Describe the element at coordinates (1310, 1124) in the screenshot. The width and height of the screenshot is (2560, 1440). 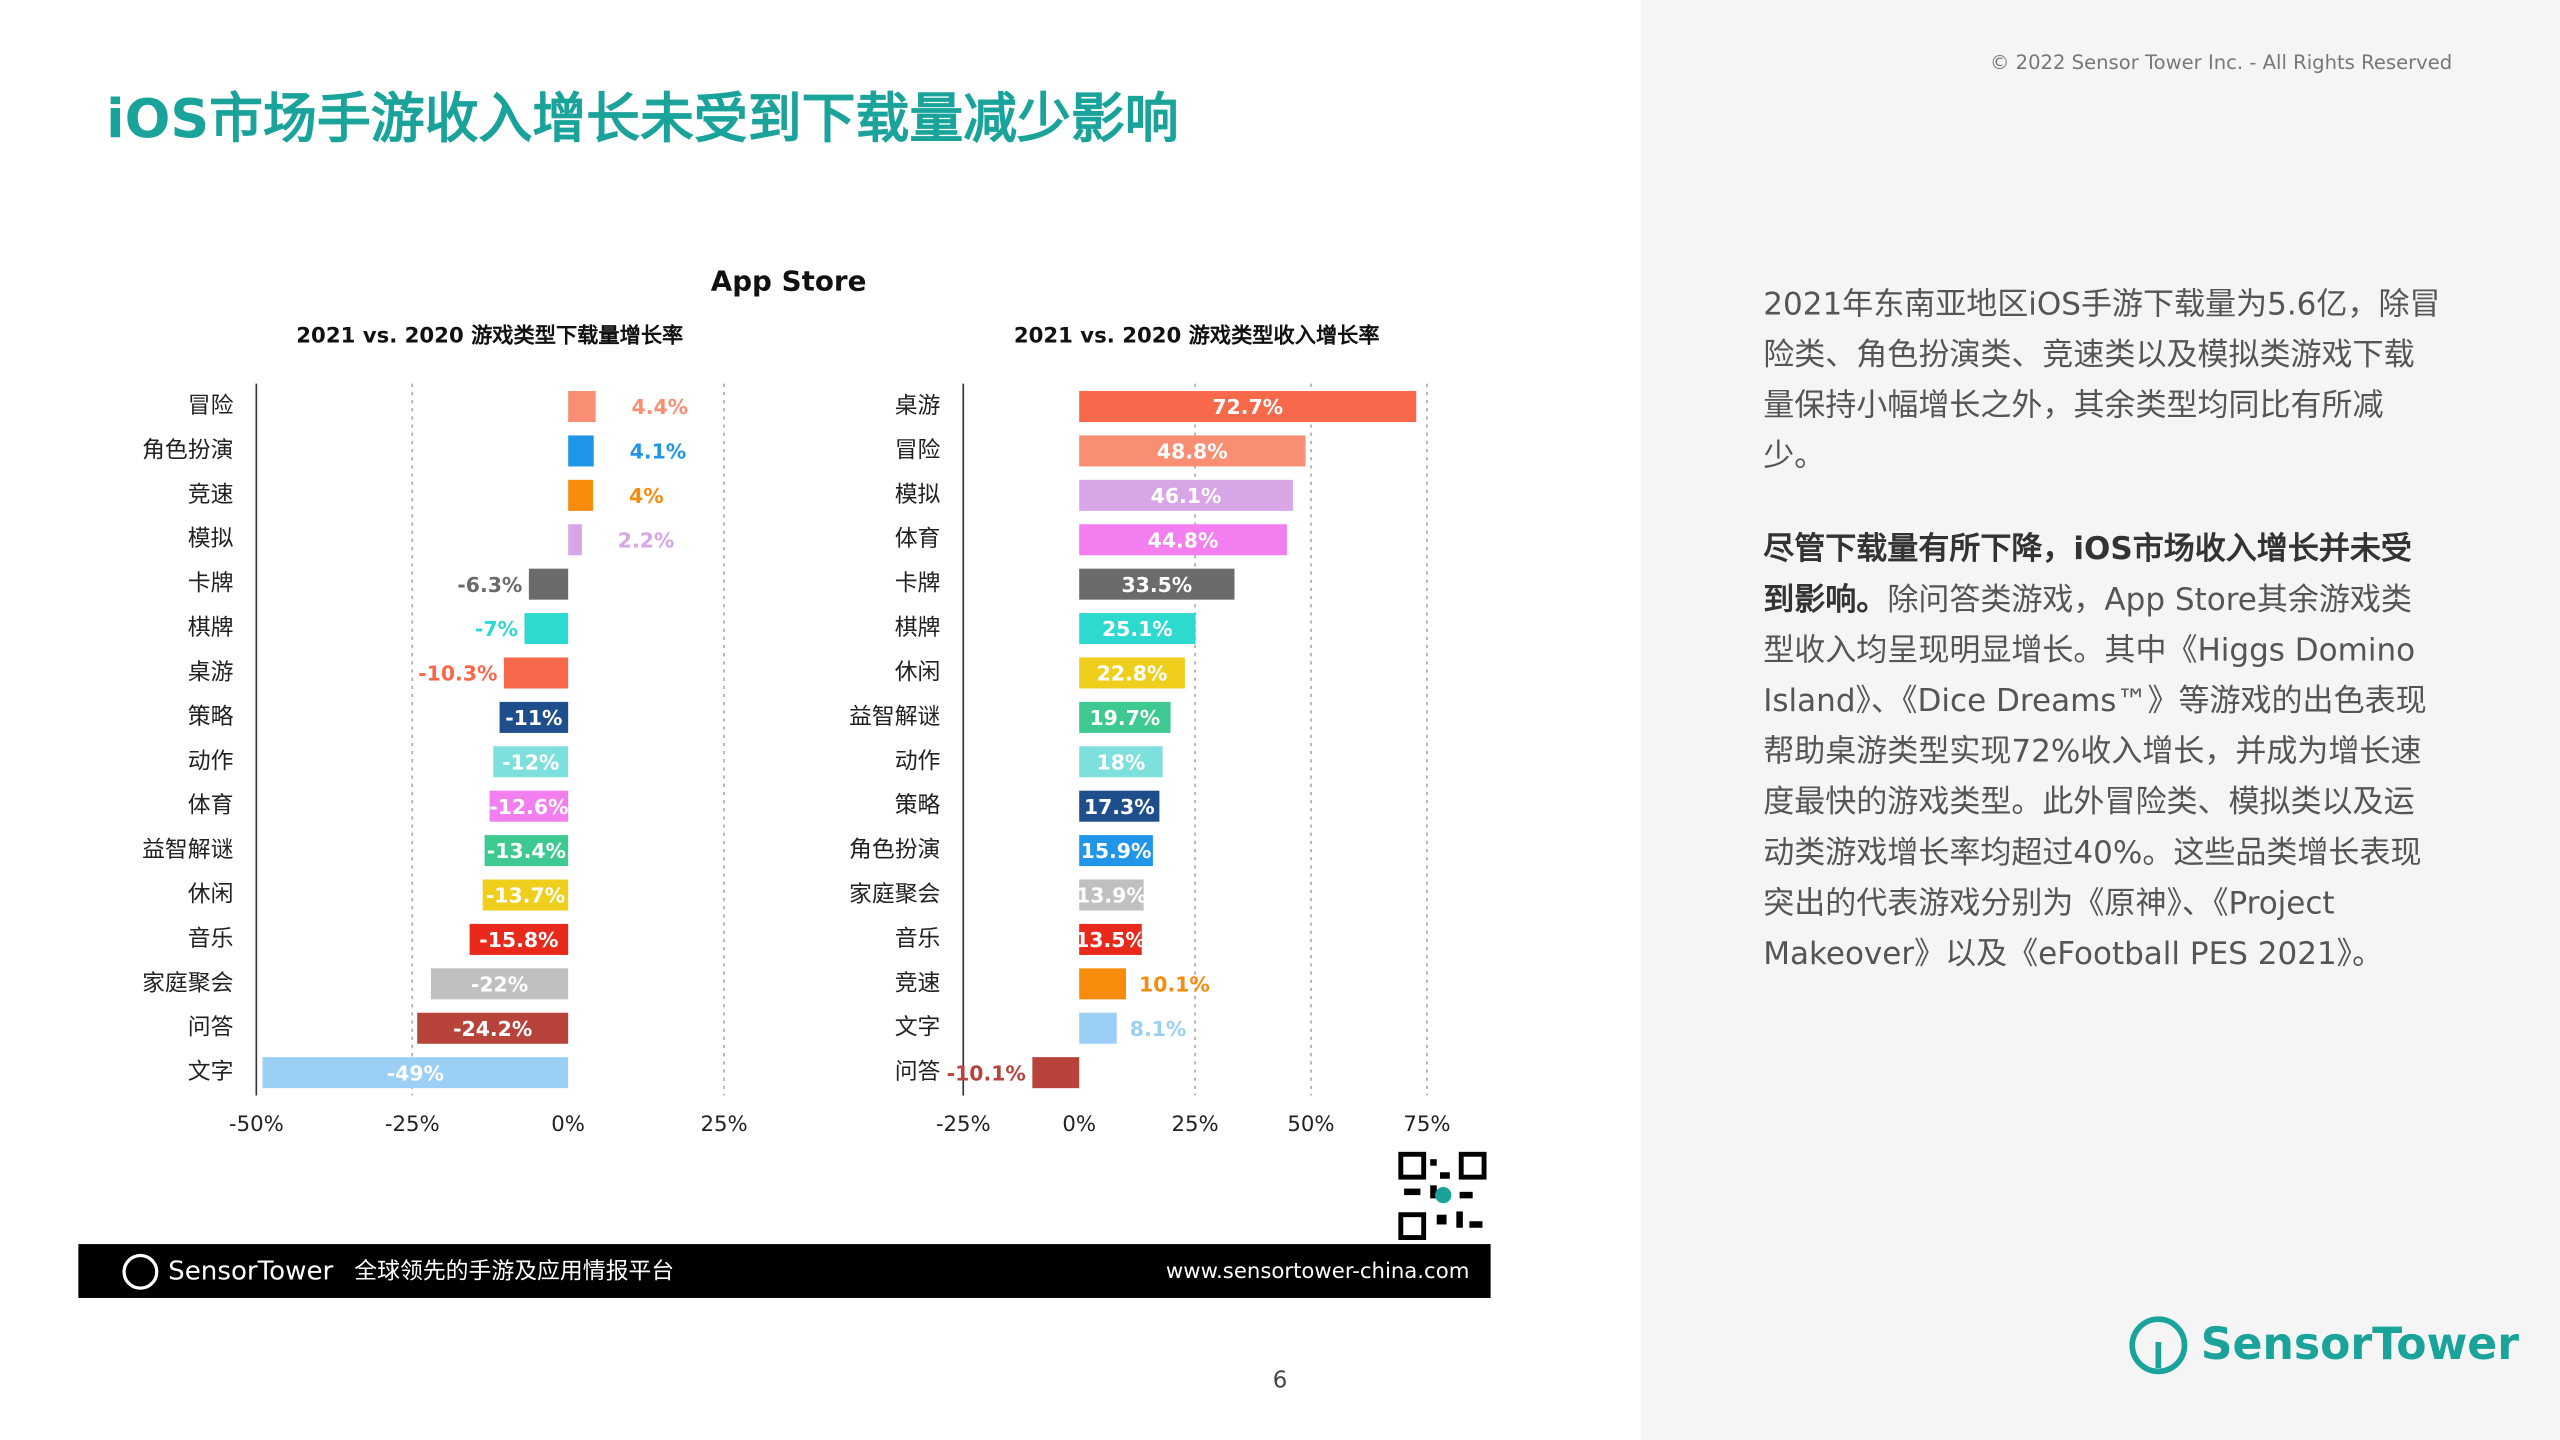
I see `x-tick-label: 50%` at that location.